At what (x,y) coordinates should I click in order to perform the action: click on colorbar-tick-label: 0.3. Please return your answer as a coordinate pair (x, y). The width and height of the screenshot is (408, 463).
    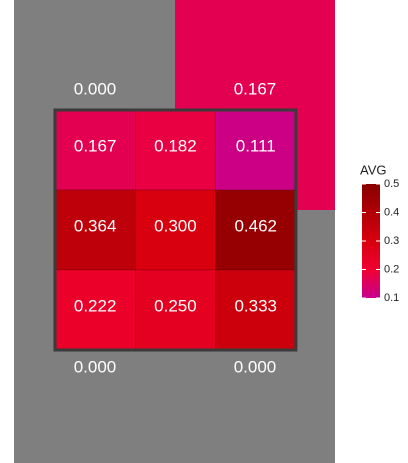
    Looking at the image, I should click on (391, 241).